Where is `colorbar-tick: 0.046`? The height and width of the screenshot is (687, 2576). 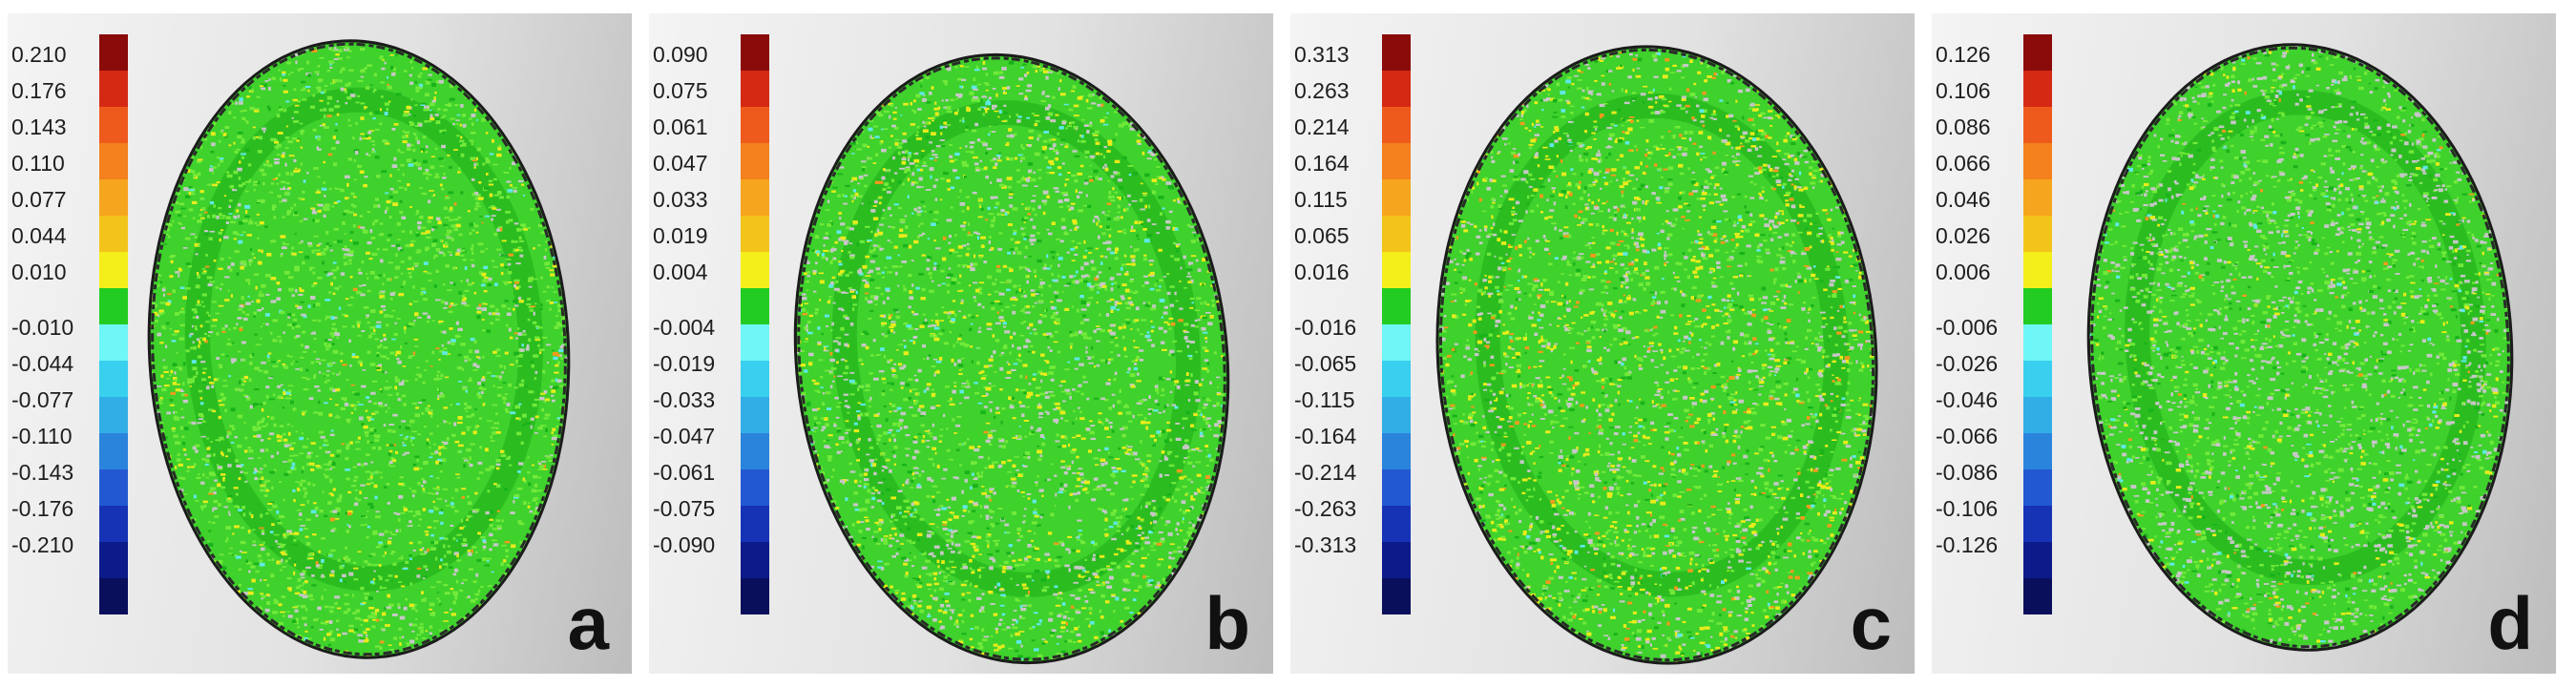
colorbar-tick: 0.046 is located at coordinates (1978, 200).